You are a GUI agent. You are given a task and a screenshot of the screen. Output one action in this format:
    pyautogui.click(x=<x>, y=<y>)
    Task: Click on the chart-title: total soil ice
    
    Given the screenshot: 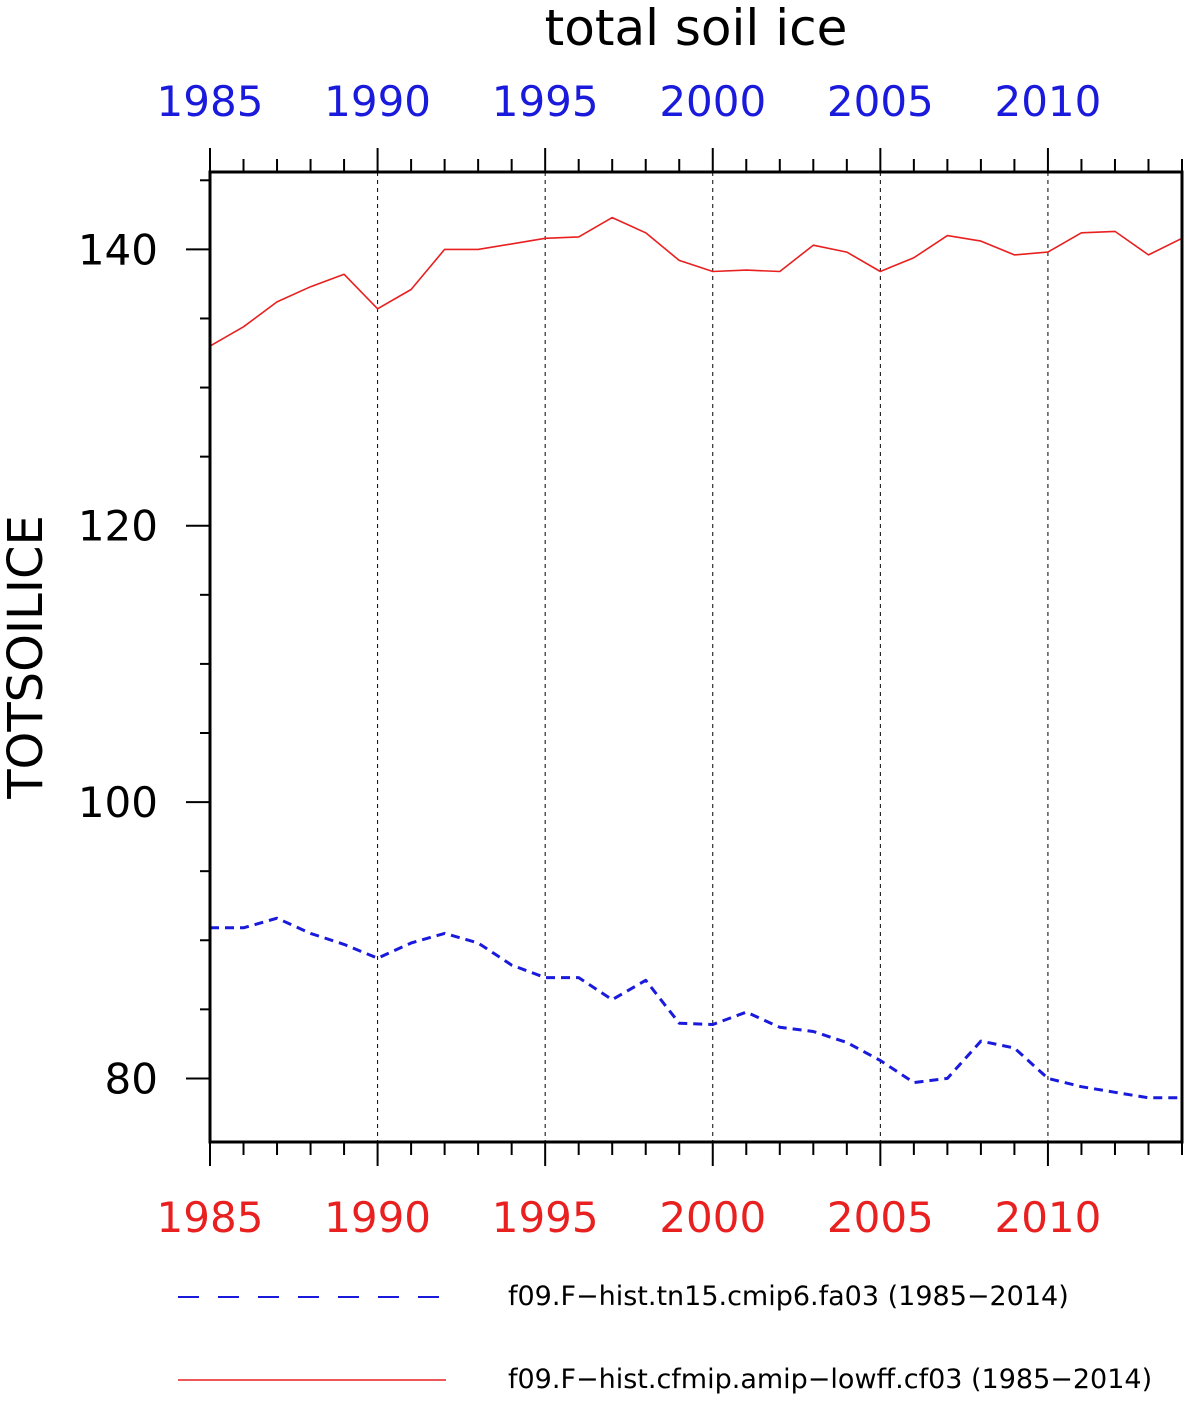 What is the action you would take?
    pyautogui.click(x=696, y=28)
    